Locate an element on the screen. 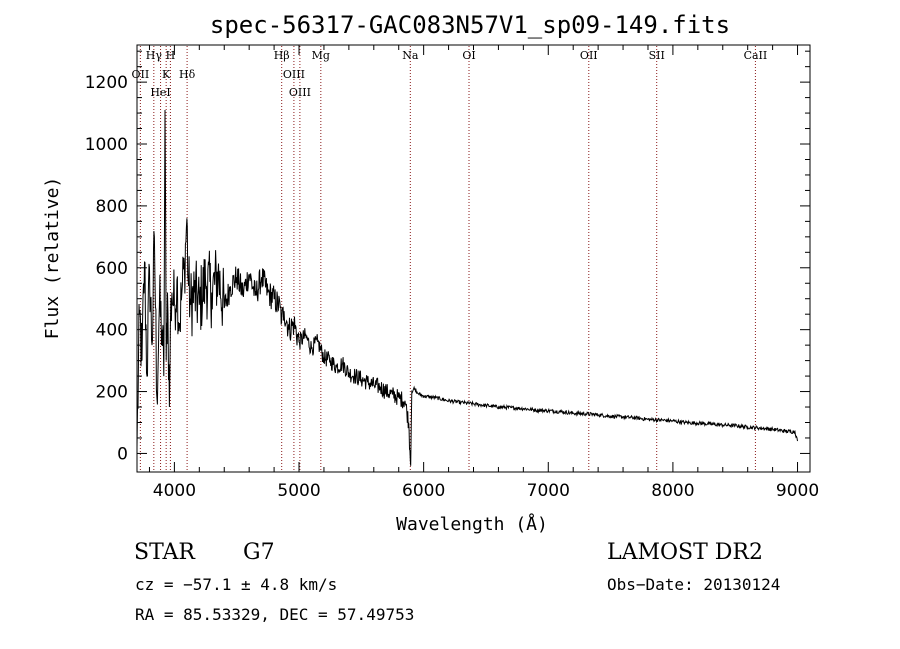 The image size is (900, 649). marker-label: SII is located at coordinates (657, 55).